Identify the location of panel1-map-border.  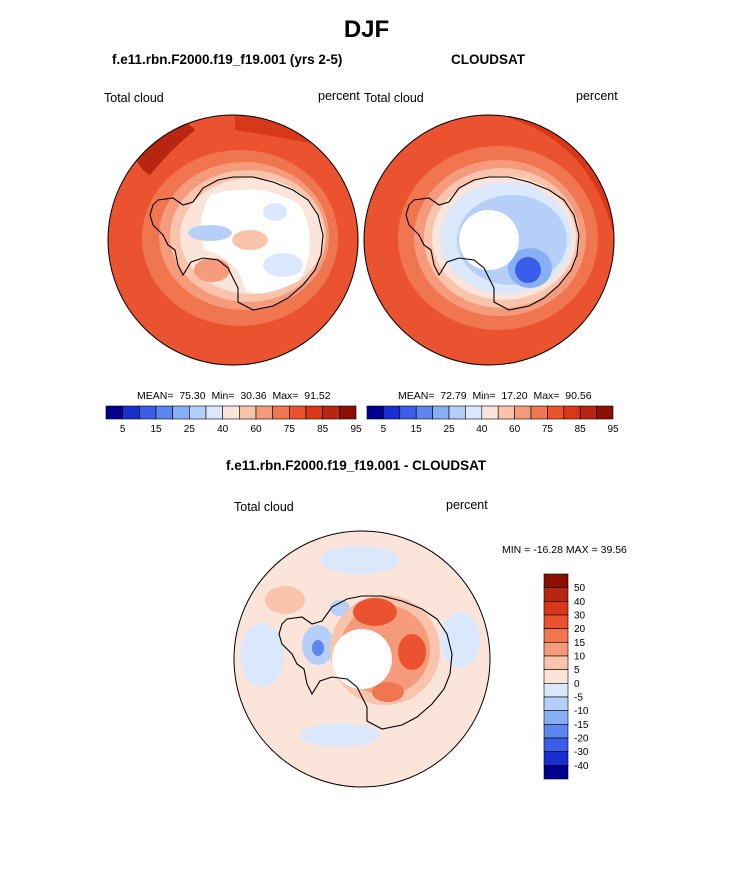
(233, 240).